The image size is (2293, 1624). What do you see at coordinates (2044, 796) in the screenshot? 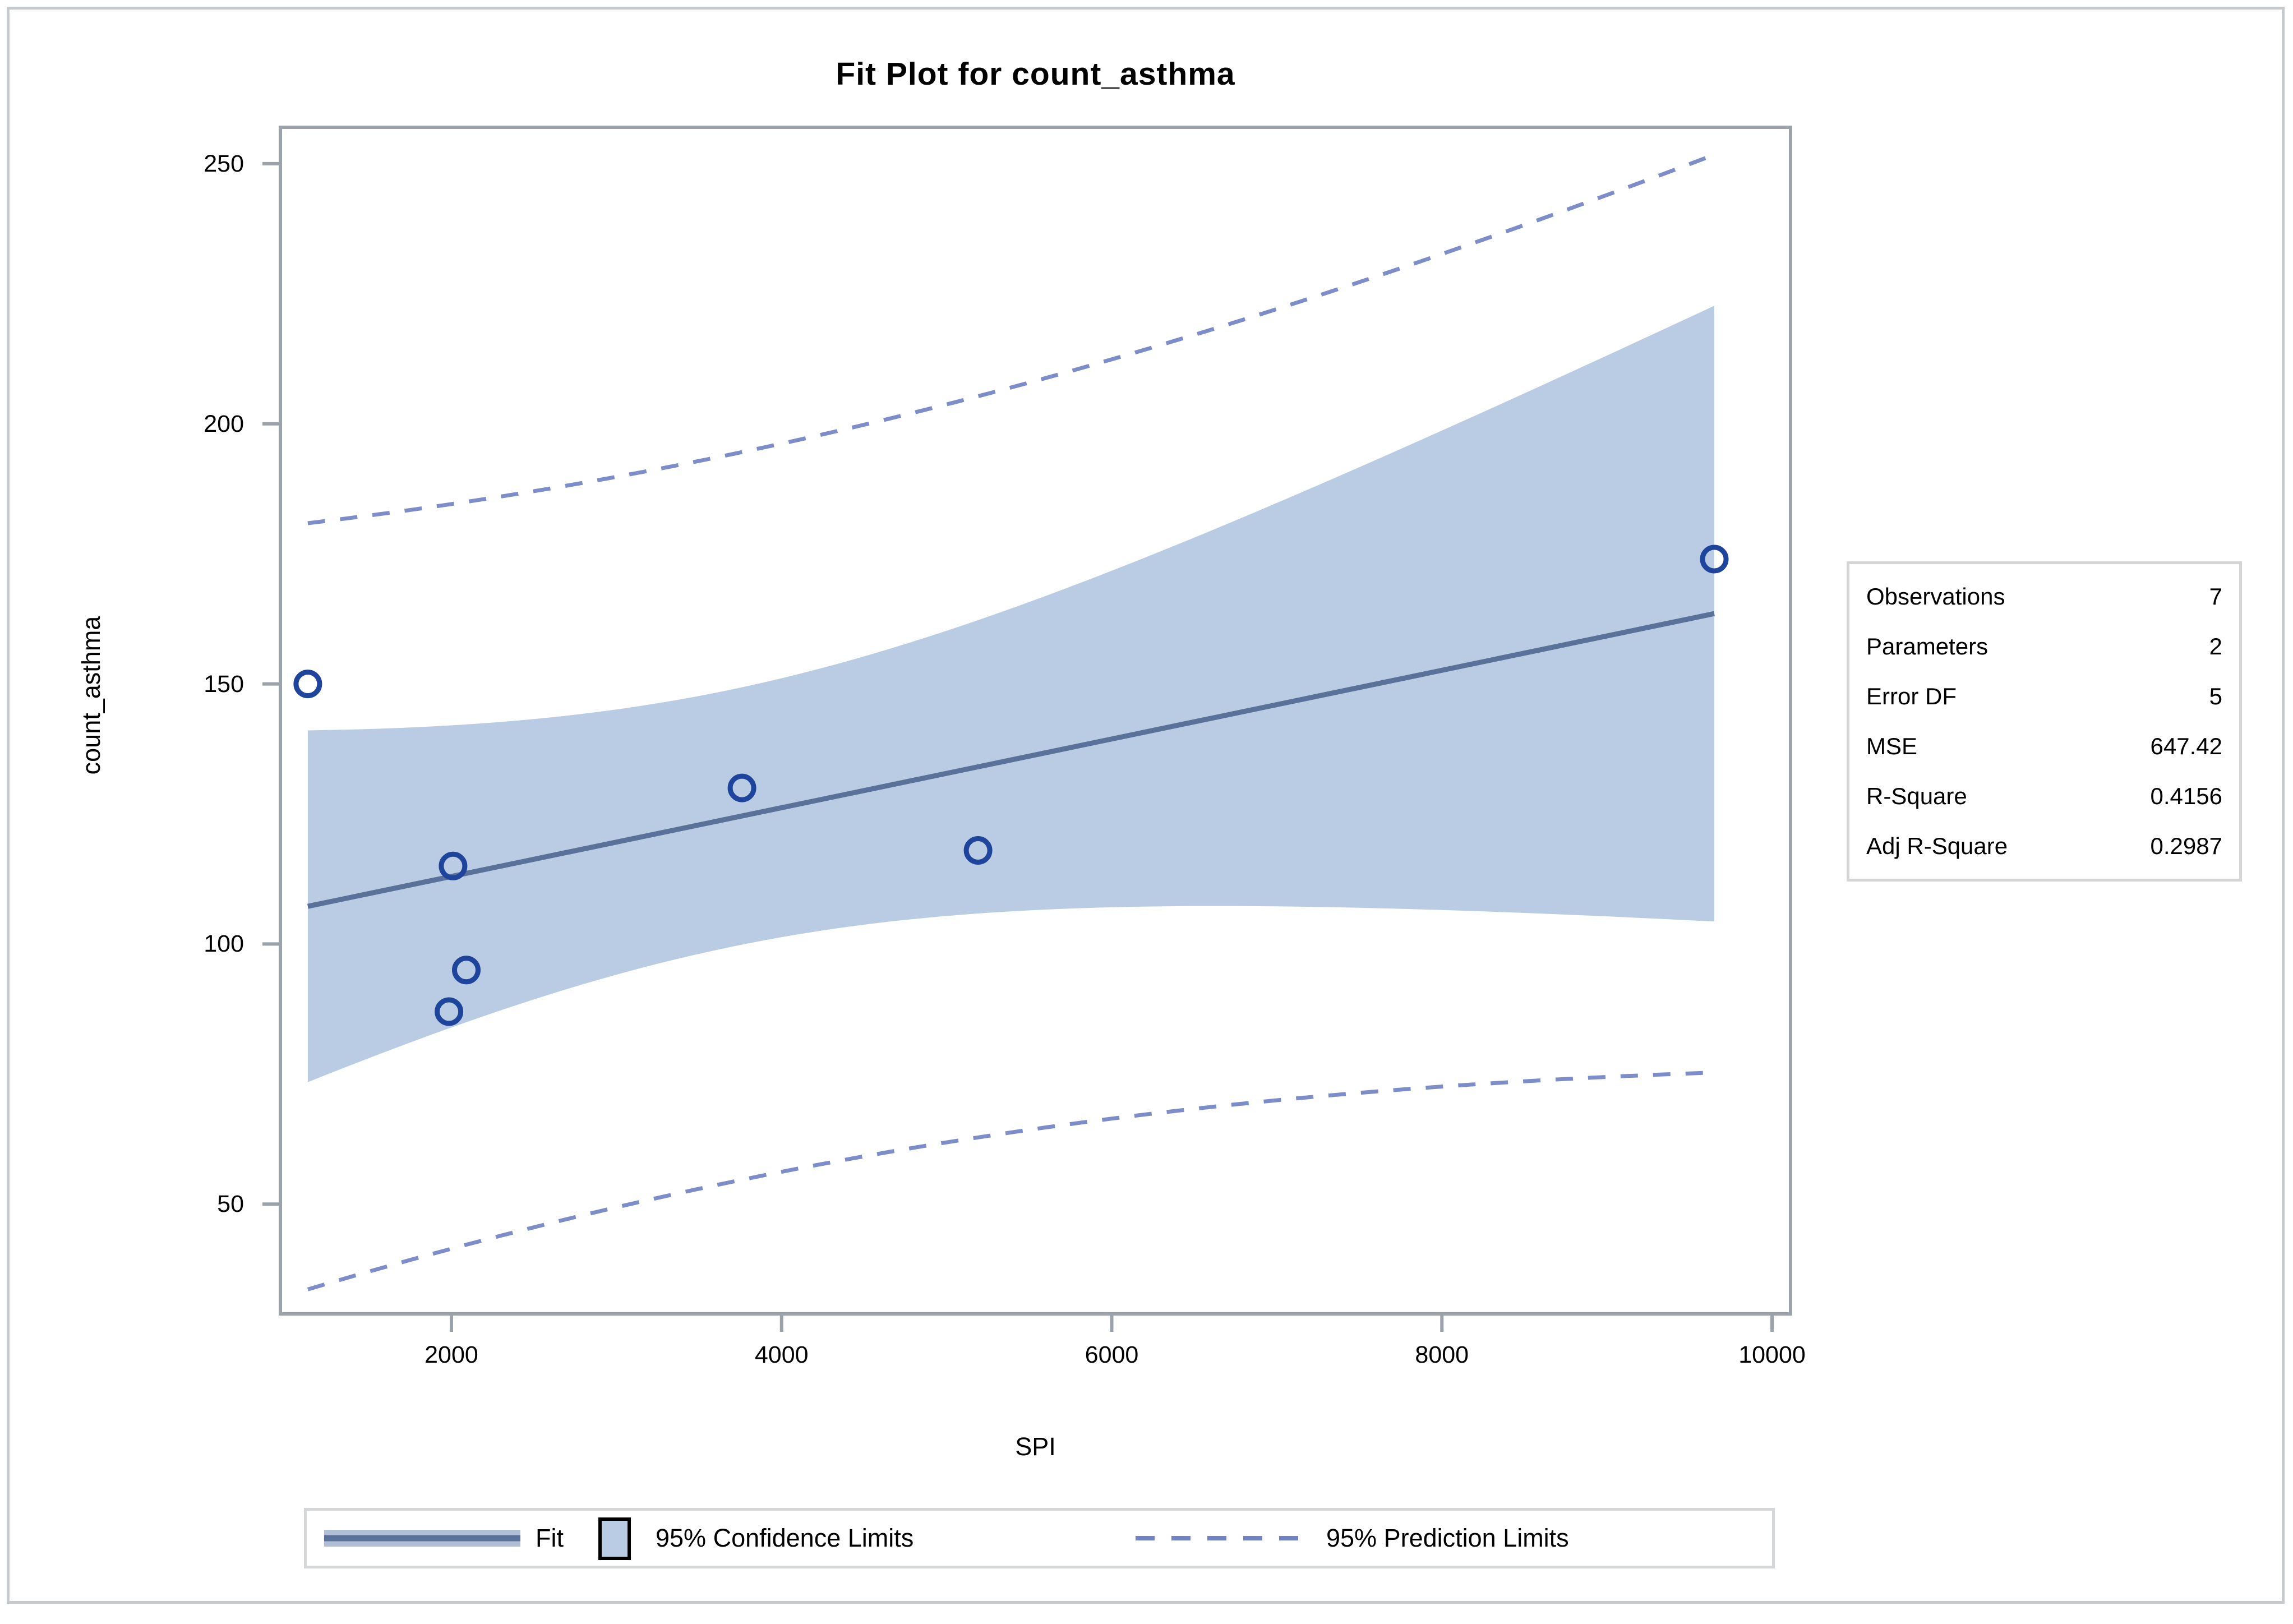
I see `stats-row: R-Square 0.4156` at bounding box center [2044, 796].